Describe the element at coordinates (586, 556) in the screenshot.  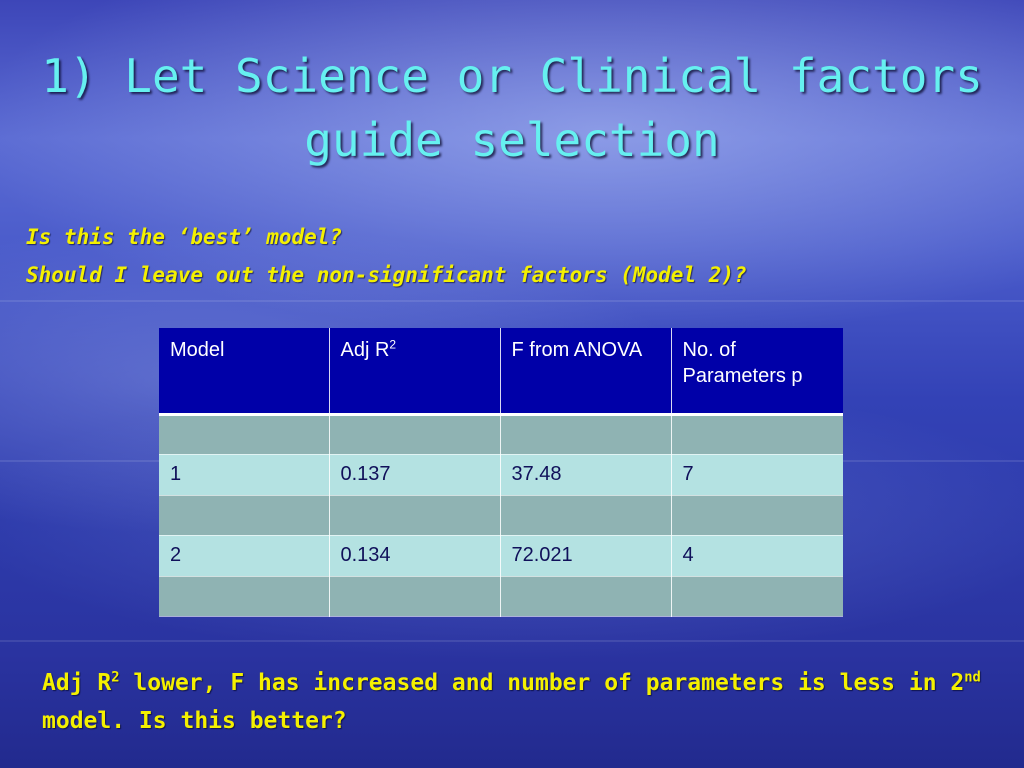
I see `cell-f: 72.021` at that location.